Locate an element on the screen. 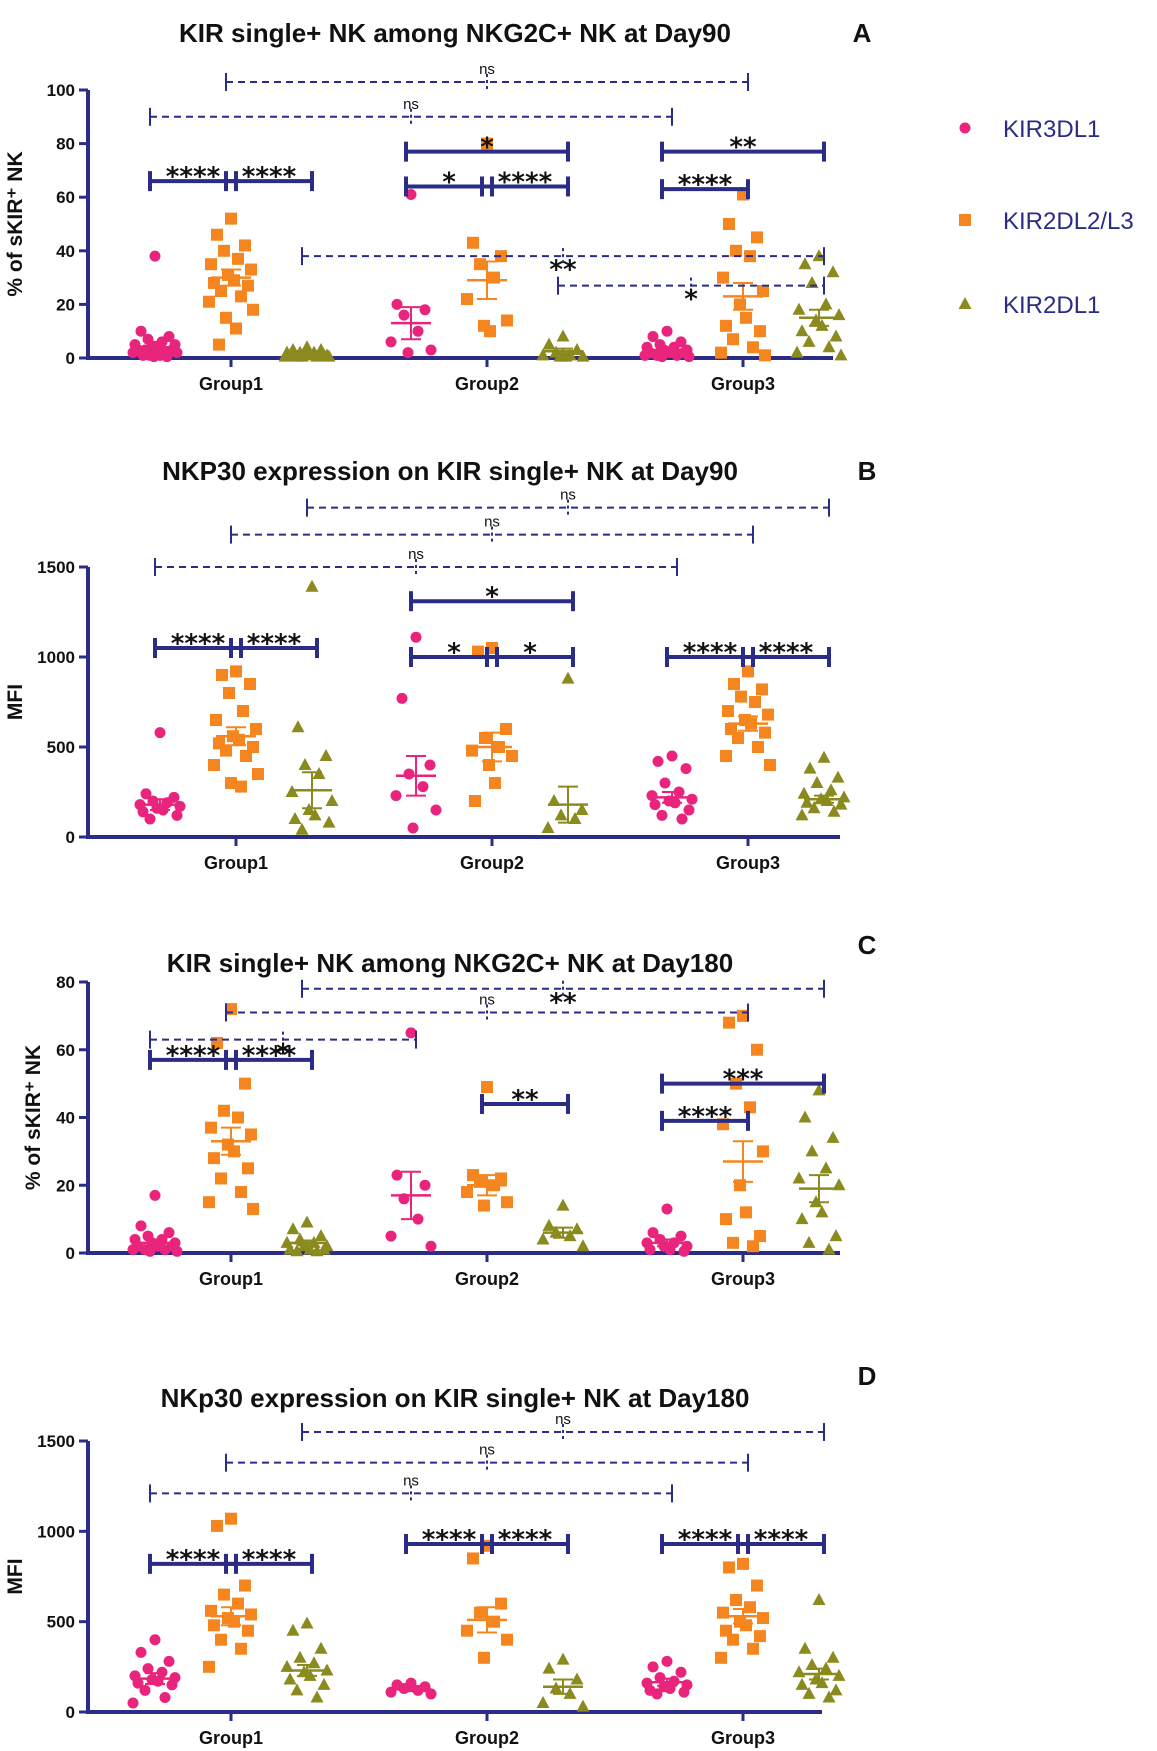  series-kir2dl1 is located at coordinates (565, 752).